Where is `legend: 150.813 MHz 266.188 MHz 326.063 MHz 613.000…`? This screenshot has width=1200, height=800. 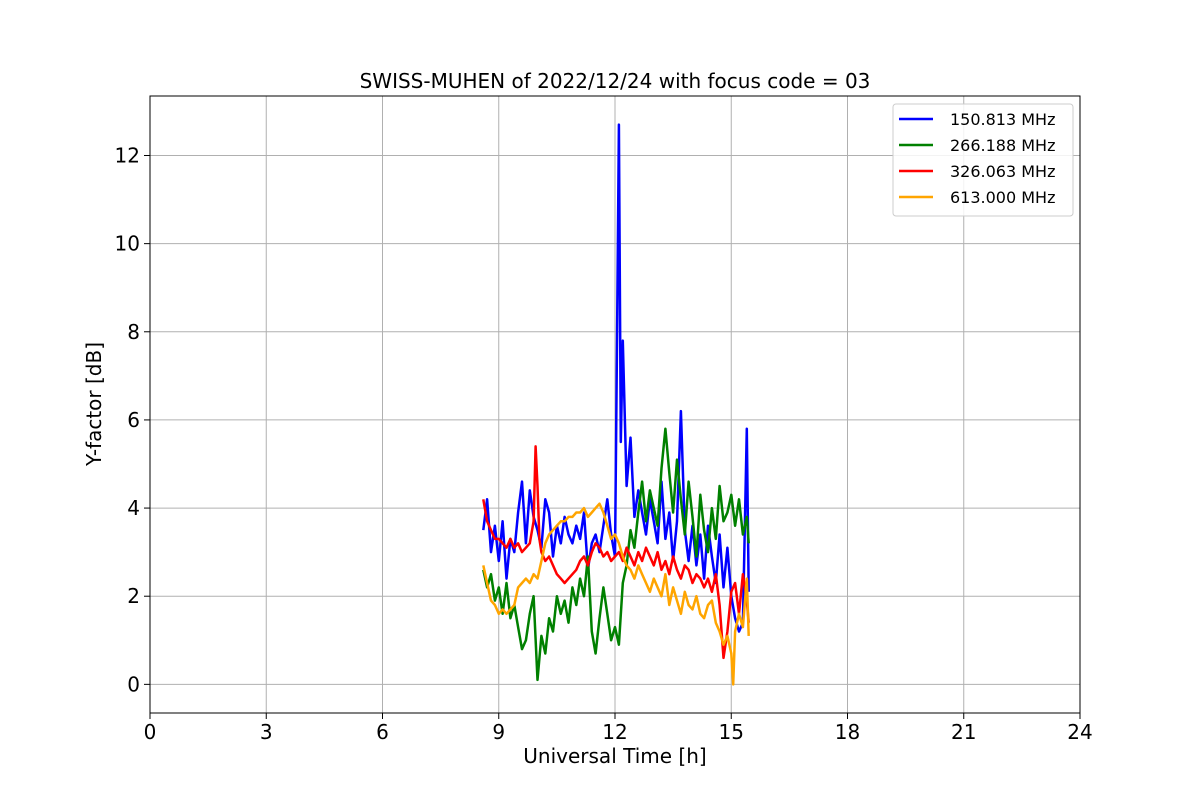
legend: 150.813 MHz 266.188 MHz 326.063 MHz 613.000… is located at coordinates (983, 160).